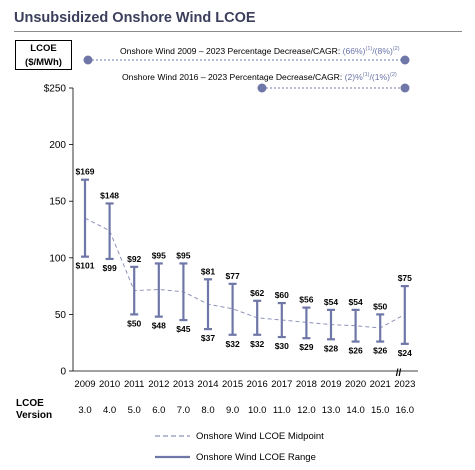 The width and height of the screenshot is (475, 470). Describe the element at coordinates (183, 410) in the screenshot. I see `version-label: 7.0` at that location.